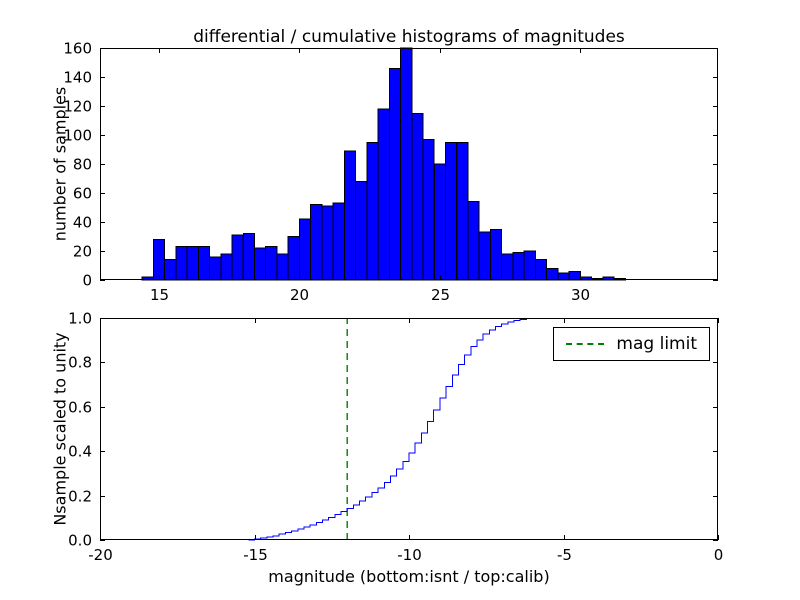 This screenshot has width=800, height=600. Describe the element at coordinates (80, 408) in the screenshot. I see `y-tick-label: 0.6` at that location.